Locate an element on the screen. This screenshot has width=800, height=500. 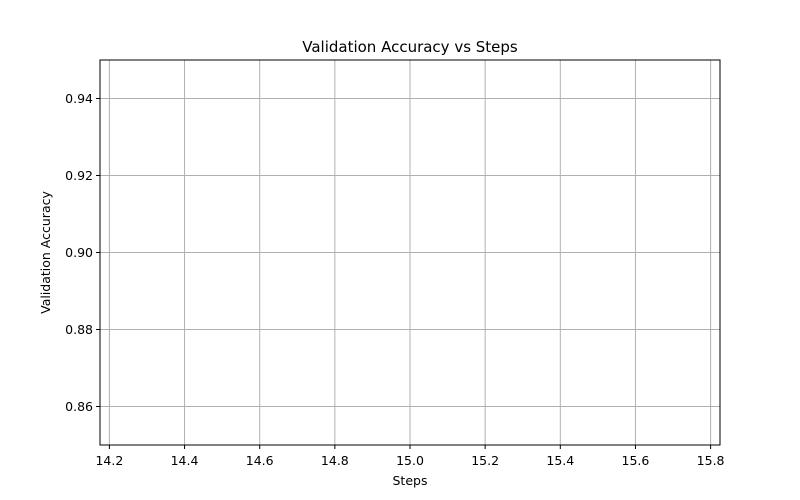
x-tick-label: 15.0 is located at coordinates (410, 460).